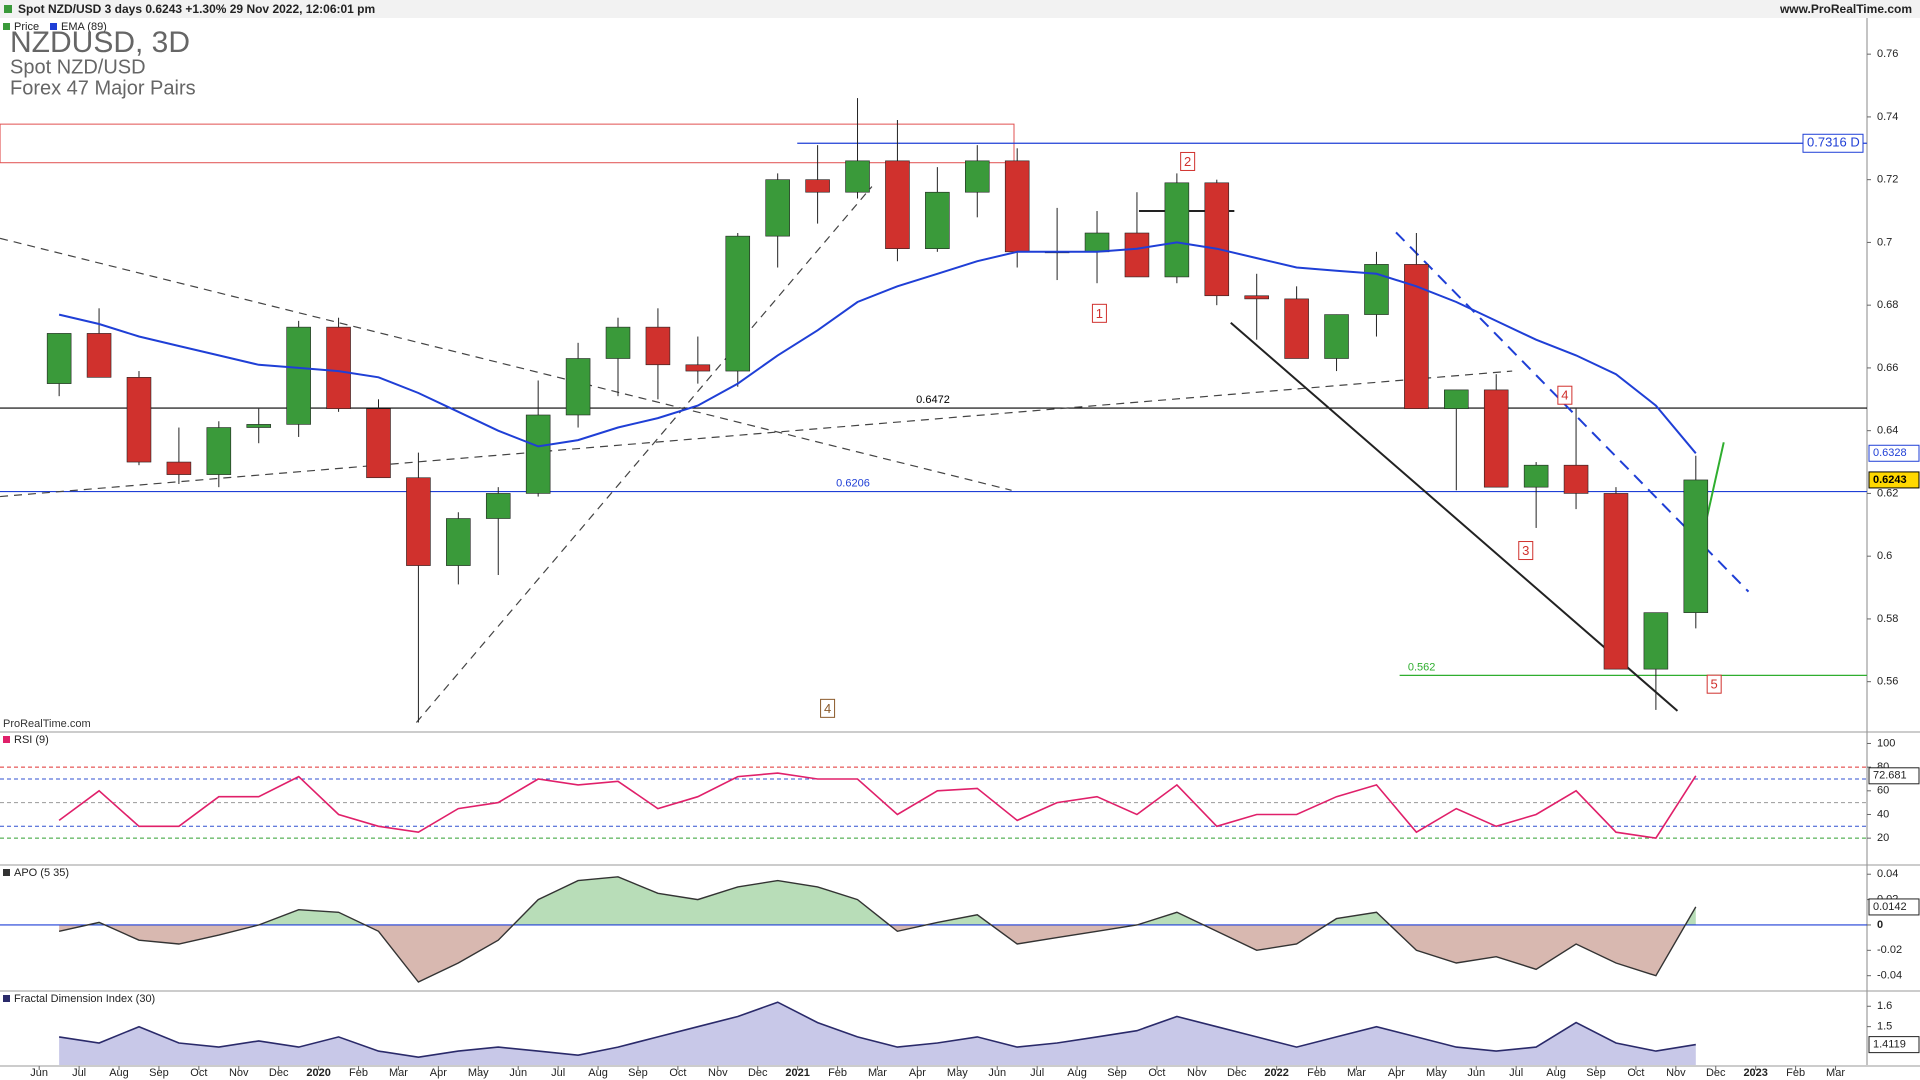  I want to click on y-tick-label: 0.56, so click(1887, 682).